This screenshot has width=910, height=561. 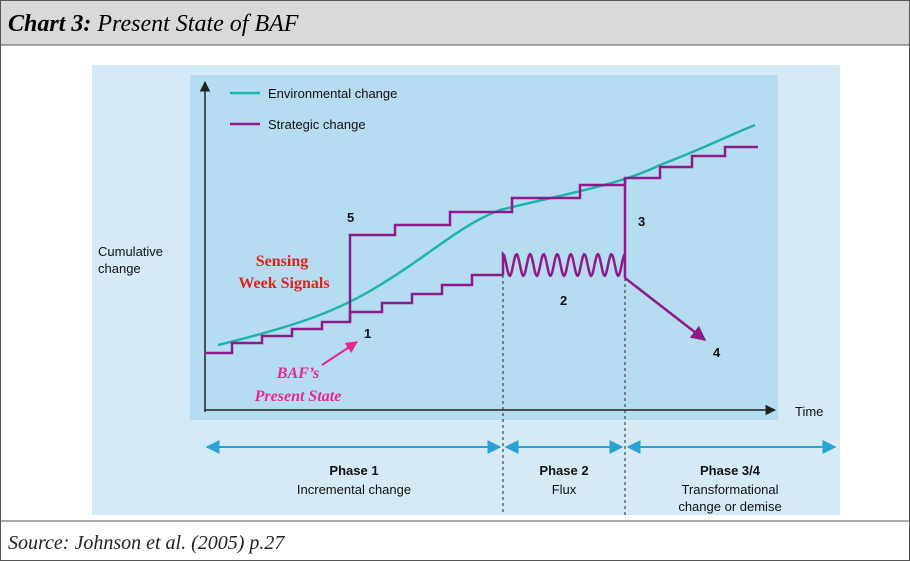 What do you see at coordinates (641, 221) in the screenshot?
I see `marker-label: 3` at bounding box center [641, 221].